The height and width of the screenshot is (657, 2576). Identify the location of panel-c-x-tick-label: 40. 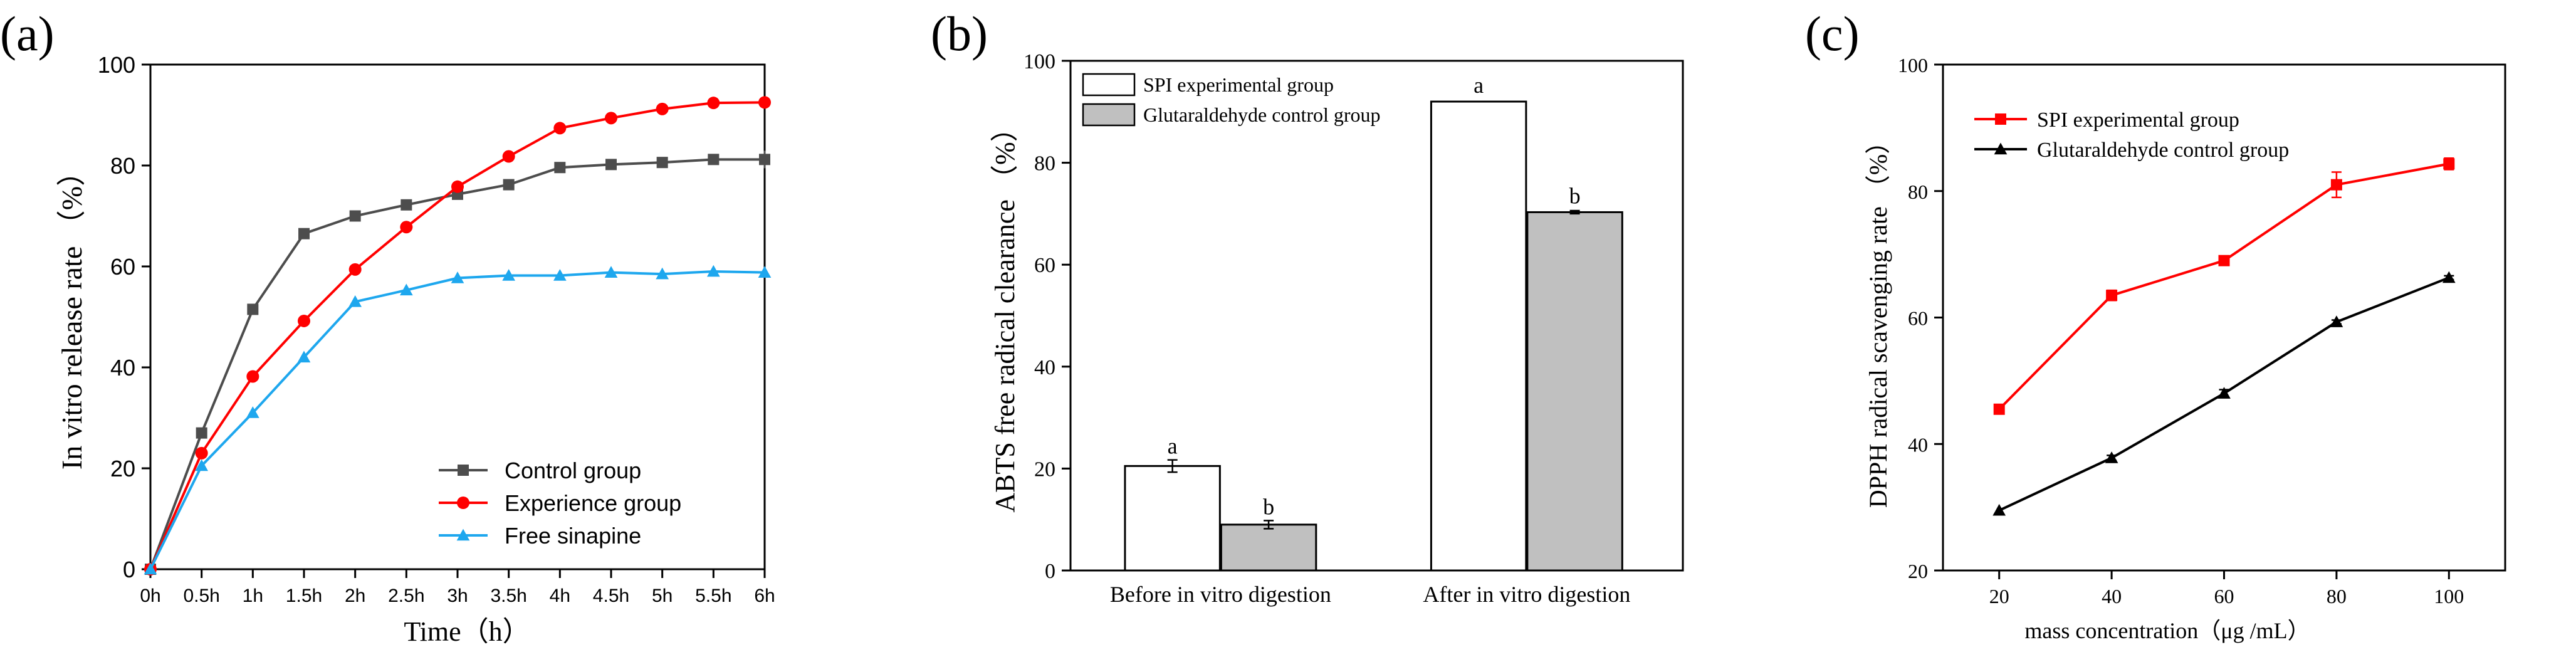
(2112, 596).